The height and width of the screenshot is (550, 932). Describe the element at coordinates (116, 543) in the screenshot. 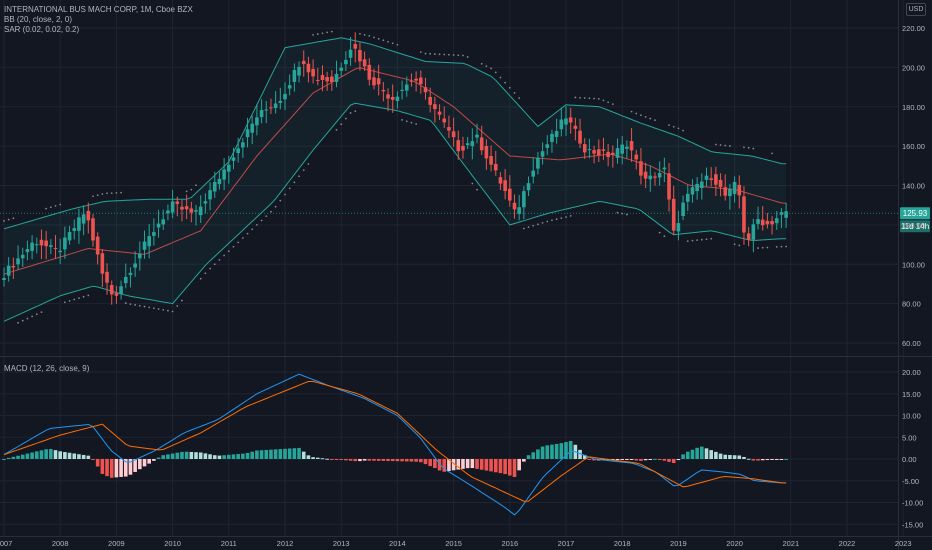

I see `time-axis-tick: 2009` at that location.